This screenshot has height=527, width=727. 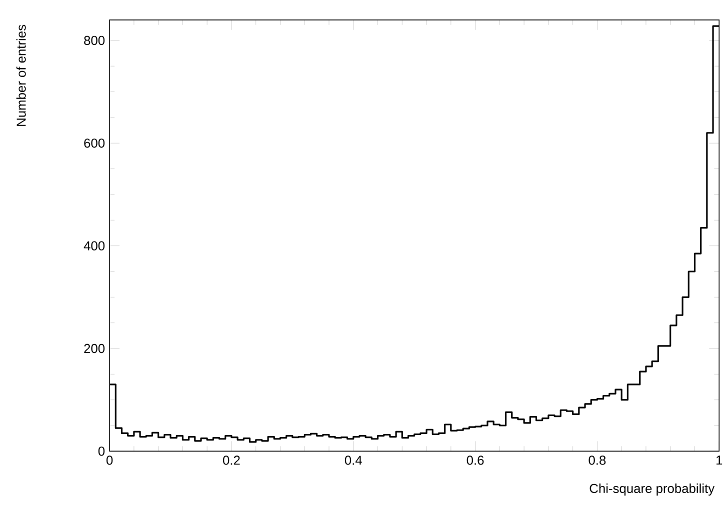 What do you see at coordinates (94, 349) in the screenshot?
I see `y-tick-label: 200` at bounding box center [94, 349].